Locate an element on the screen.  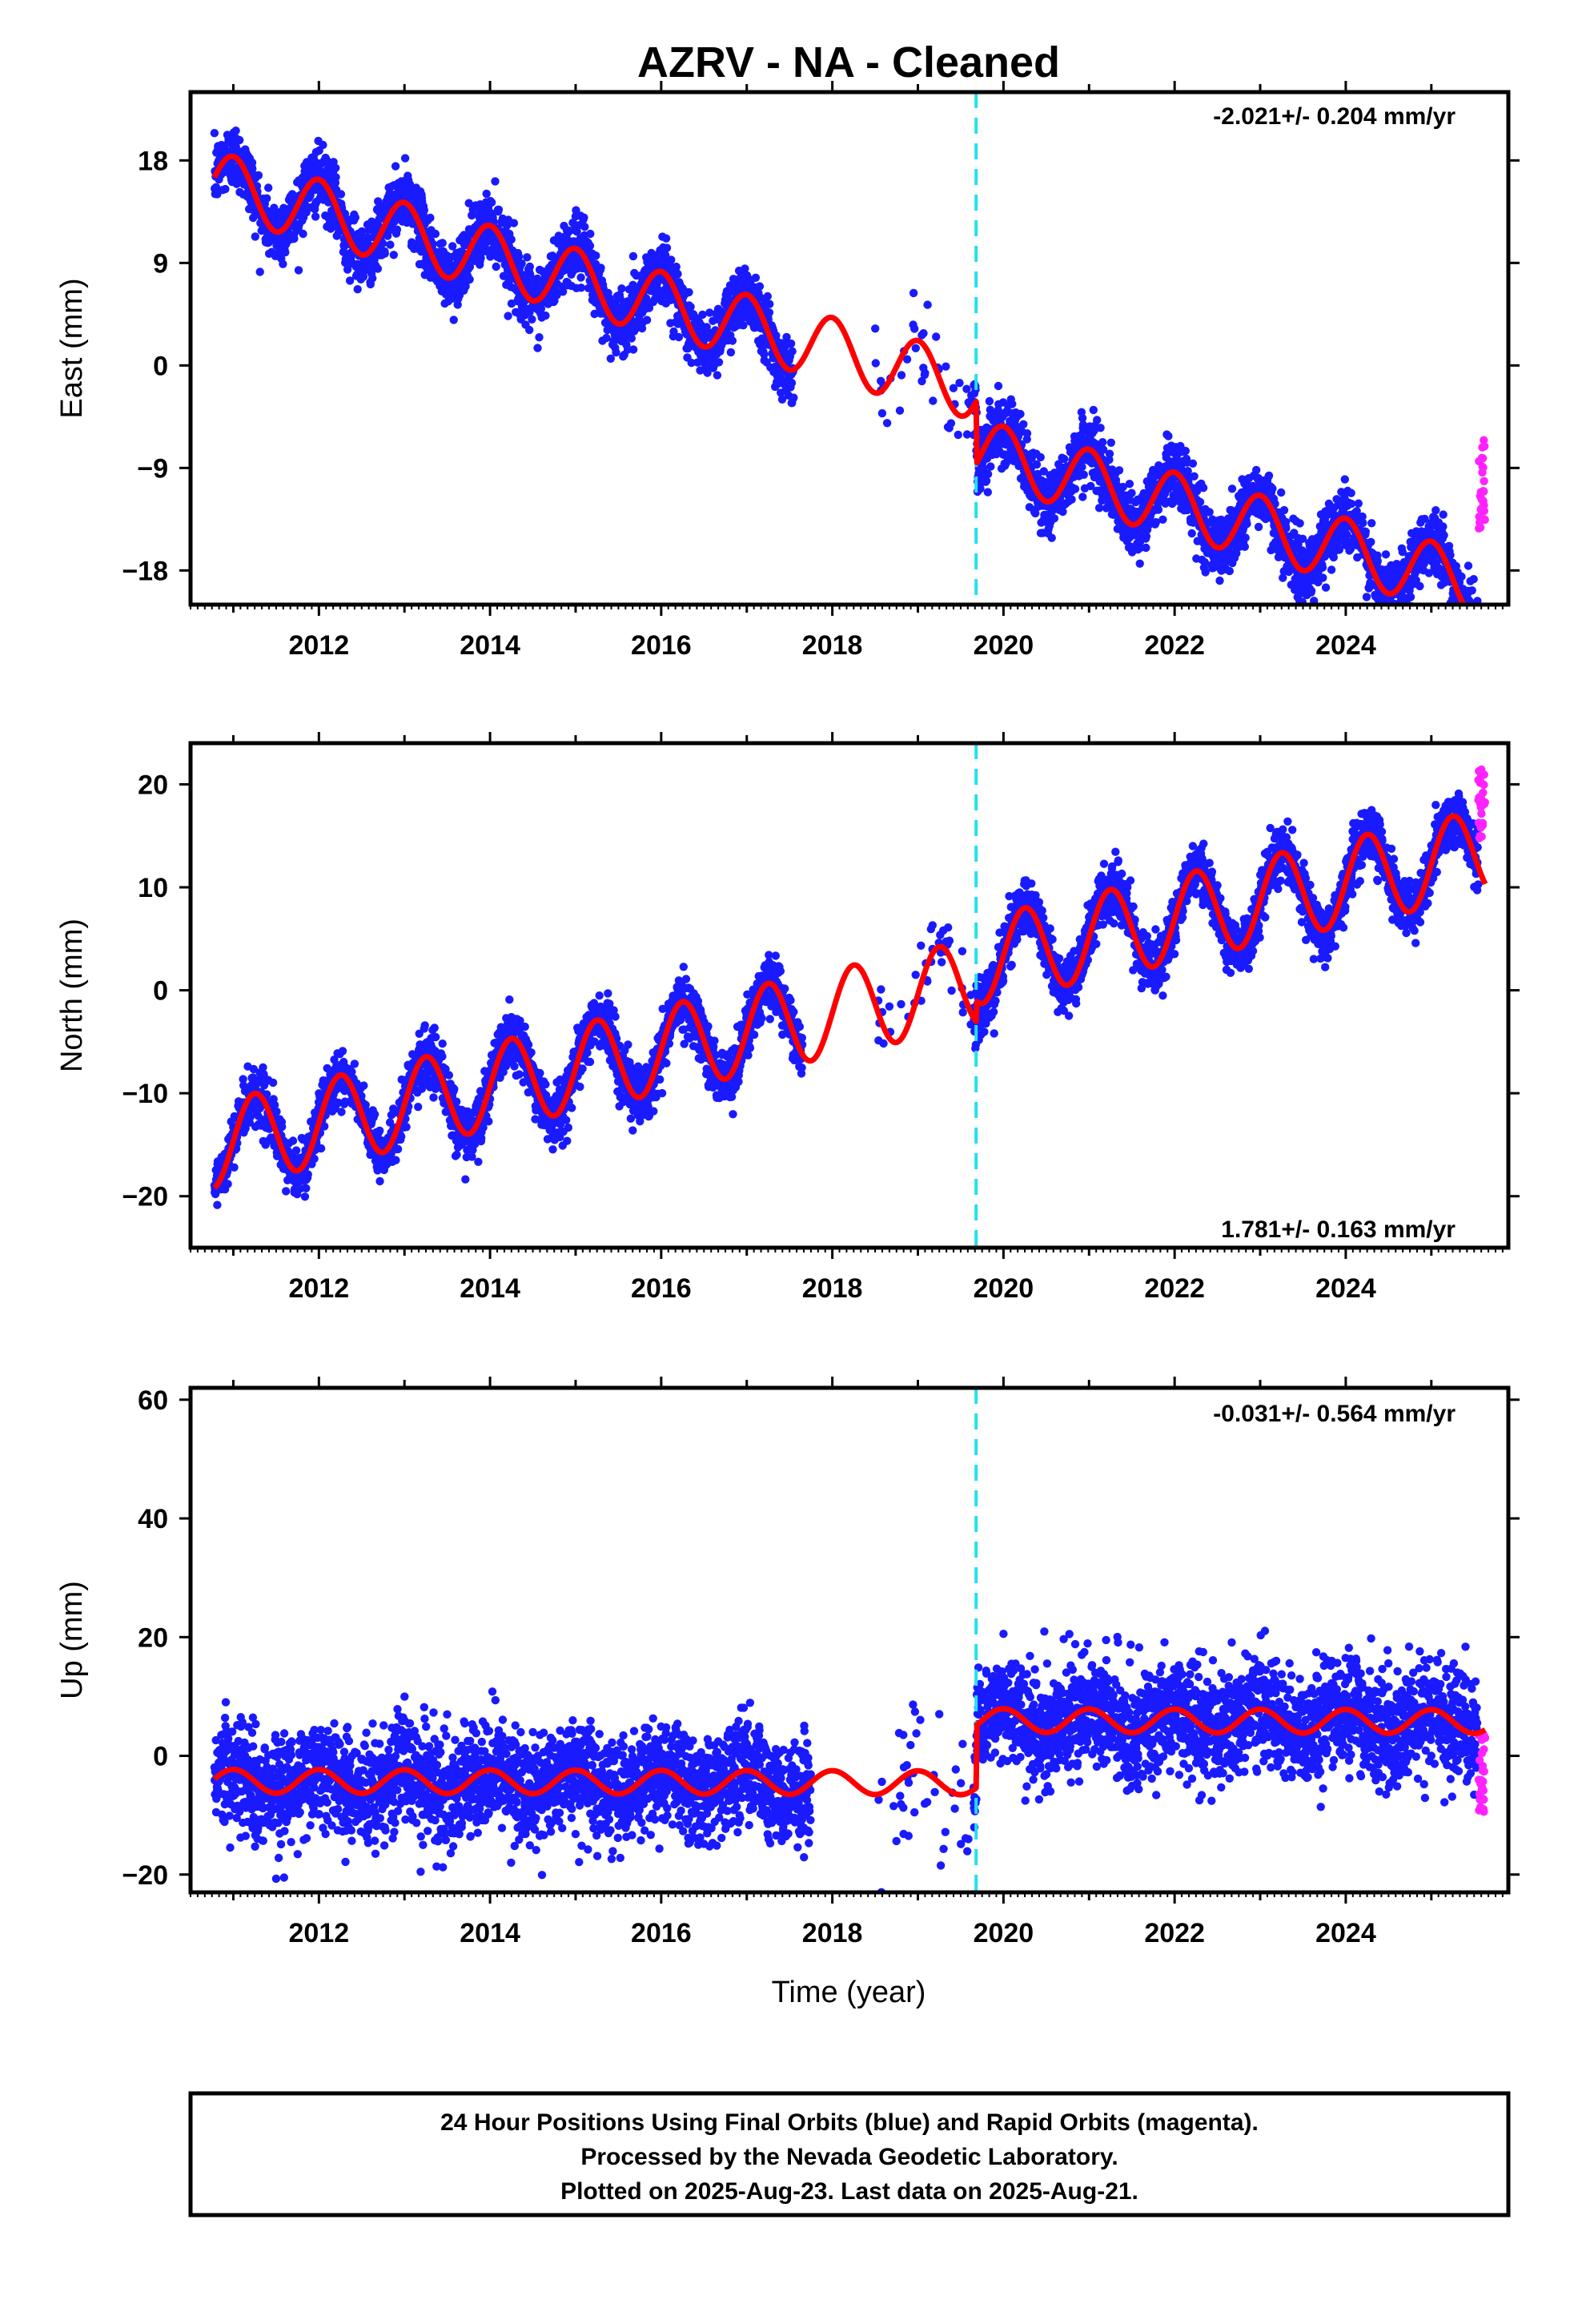
chart-title: AZRV - NA - Cleaned is located at coordinates (848, 62).